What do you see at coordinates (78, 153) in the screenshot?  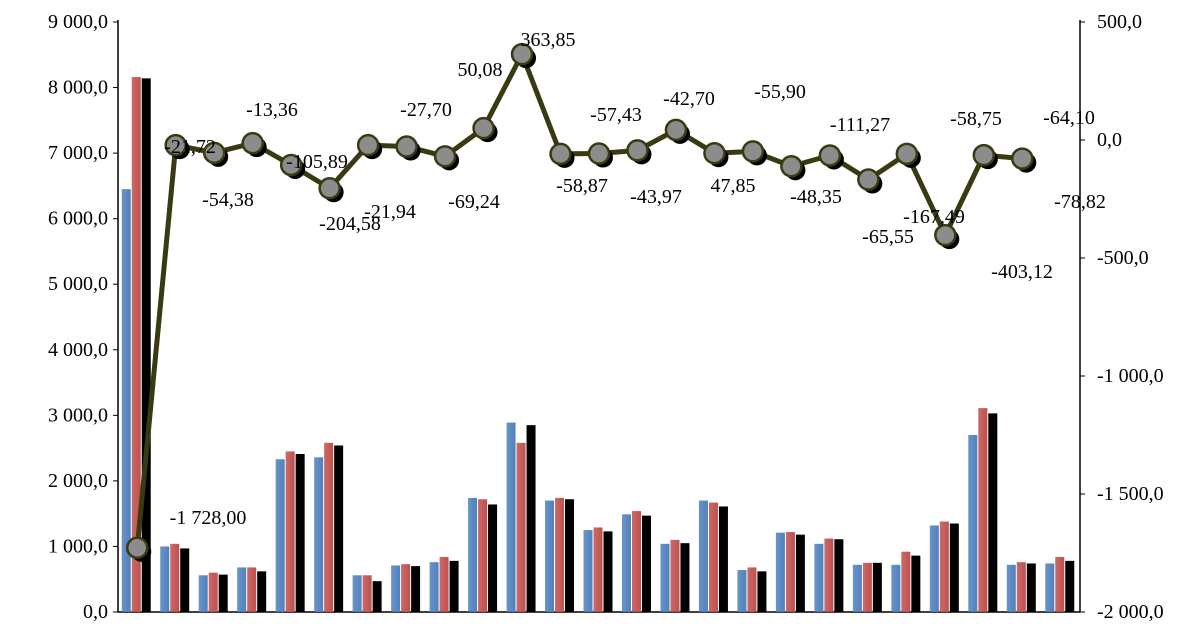 I see `left-tick-label: 7 000,0` at bounding box center [78, 153].